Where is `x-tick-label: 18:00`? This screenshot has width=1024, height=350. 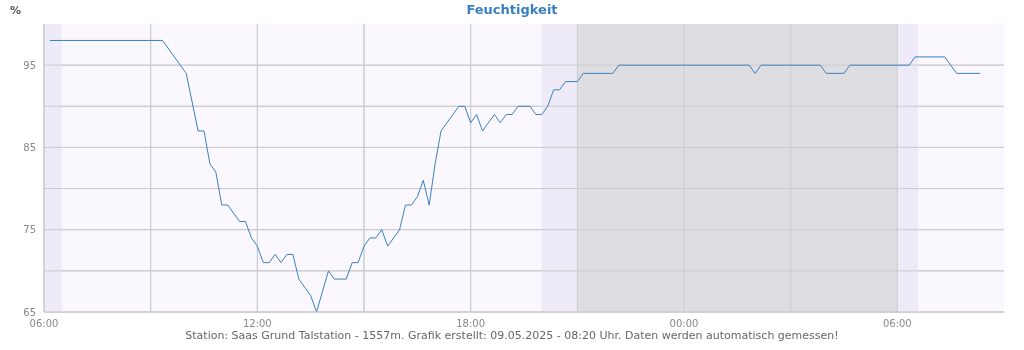
x-tick-label: 18:00 is located at coordinates (471, 324).